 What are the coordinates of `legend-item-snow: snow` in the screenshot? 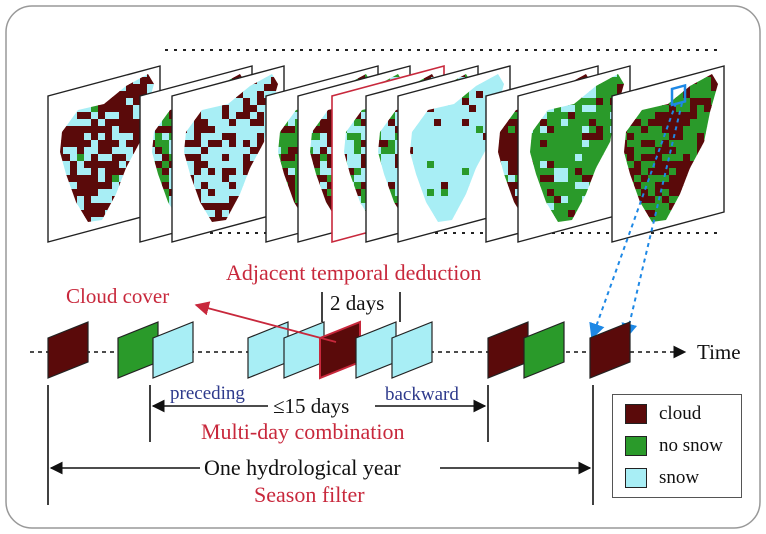 It's located at (662, 478).